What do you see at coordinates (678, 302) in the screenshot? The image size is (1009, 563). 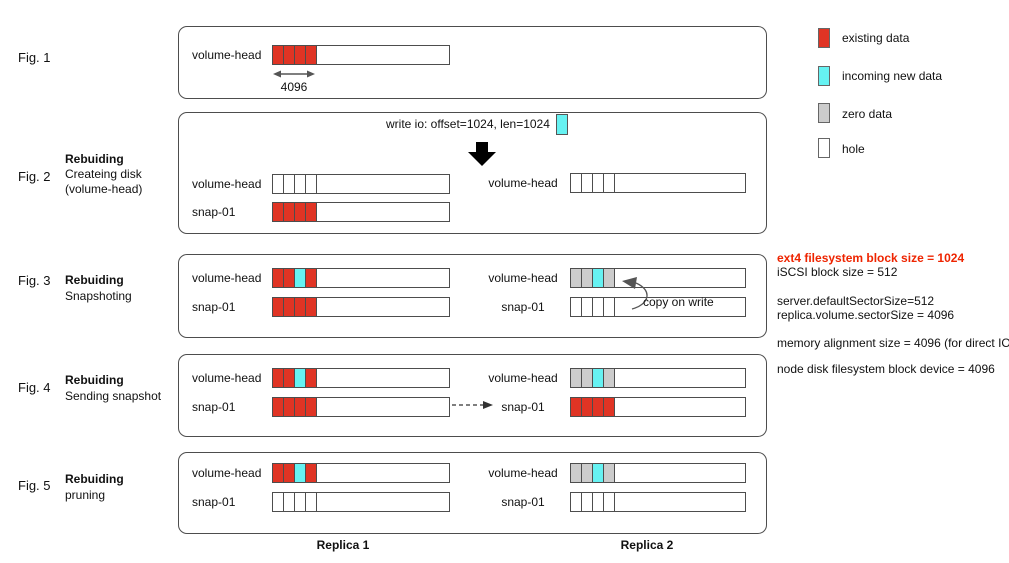 I see `copy-on-write-annotation: copy on write` at bounding box center [678, 302].